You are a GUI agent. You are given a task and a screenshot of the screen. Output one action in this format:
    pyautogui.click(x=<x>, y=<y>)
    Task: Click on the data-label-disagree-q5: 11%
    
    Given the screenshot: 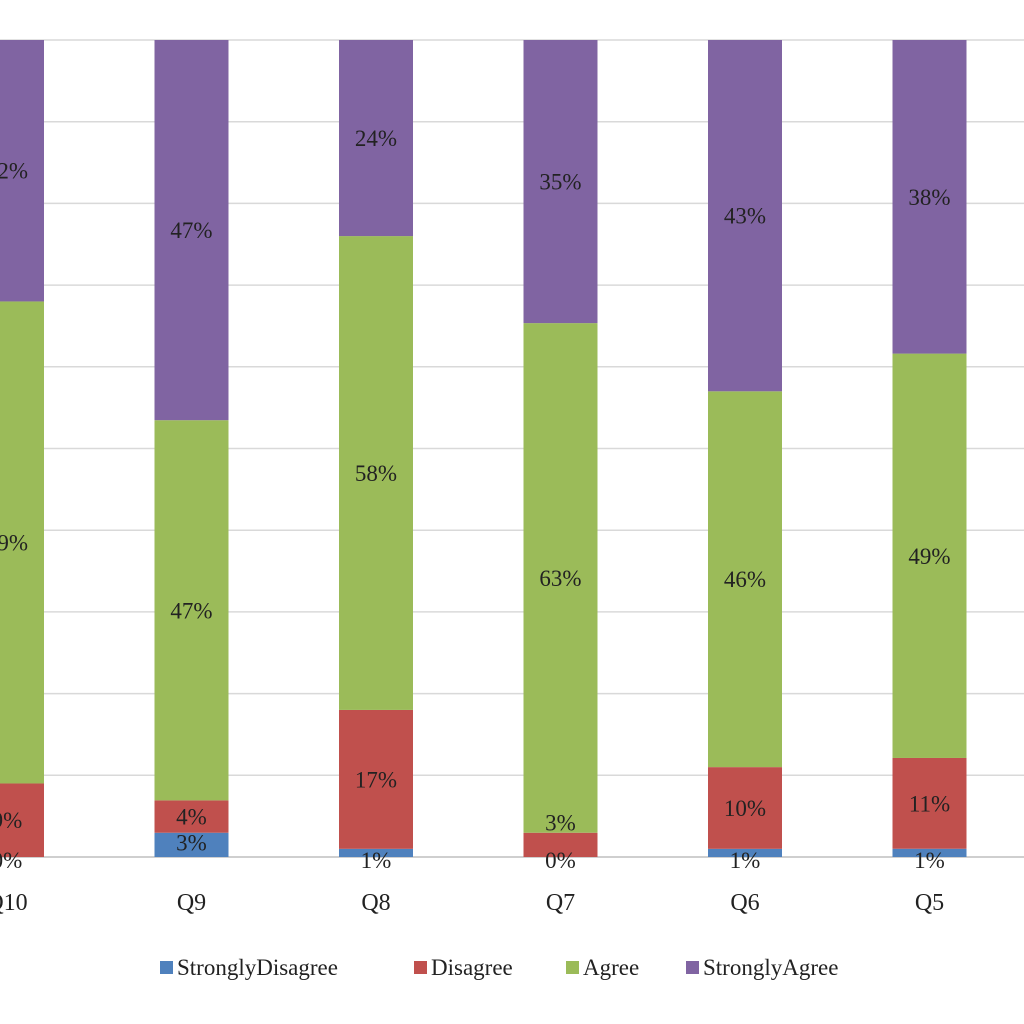 What is the action you would take?
    pyautogui.click(x=929, y=803)
    